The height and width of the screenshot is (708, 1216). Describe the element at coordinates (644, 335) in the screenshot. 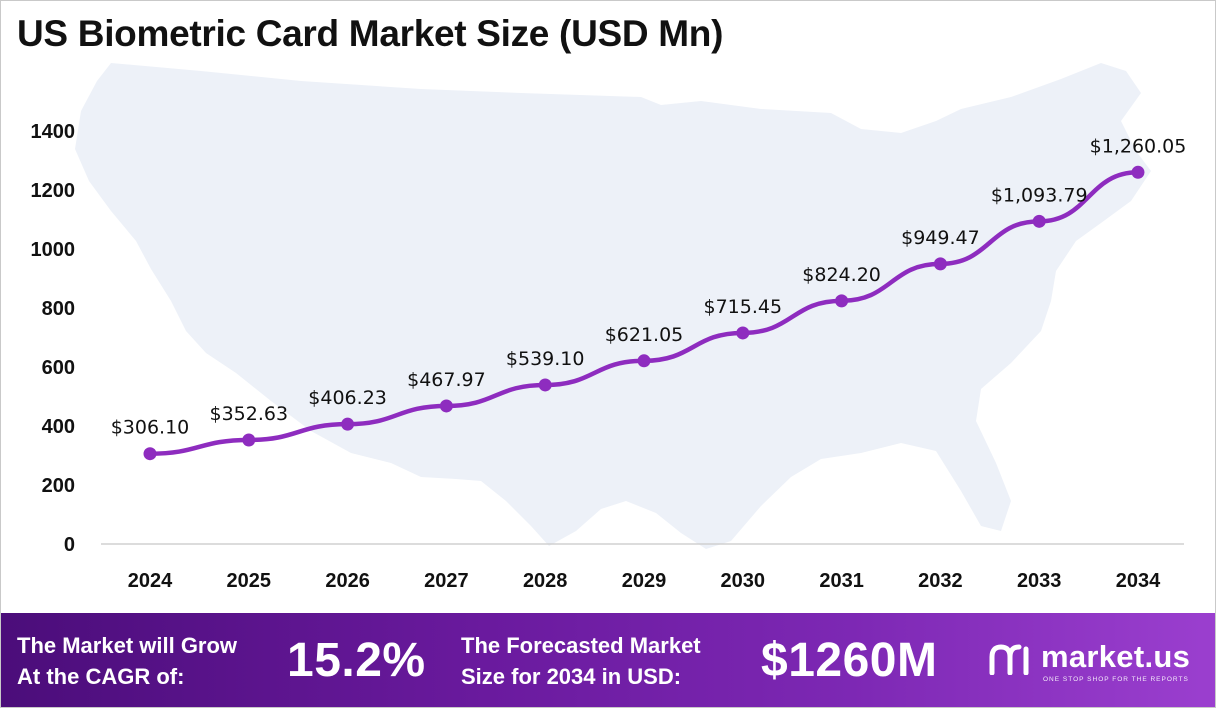

I see `data-label: $621.05` at that location.